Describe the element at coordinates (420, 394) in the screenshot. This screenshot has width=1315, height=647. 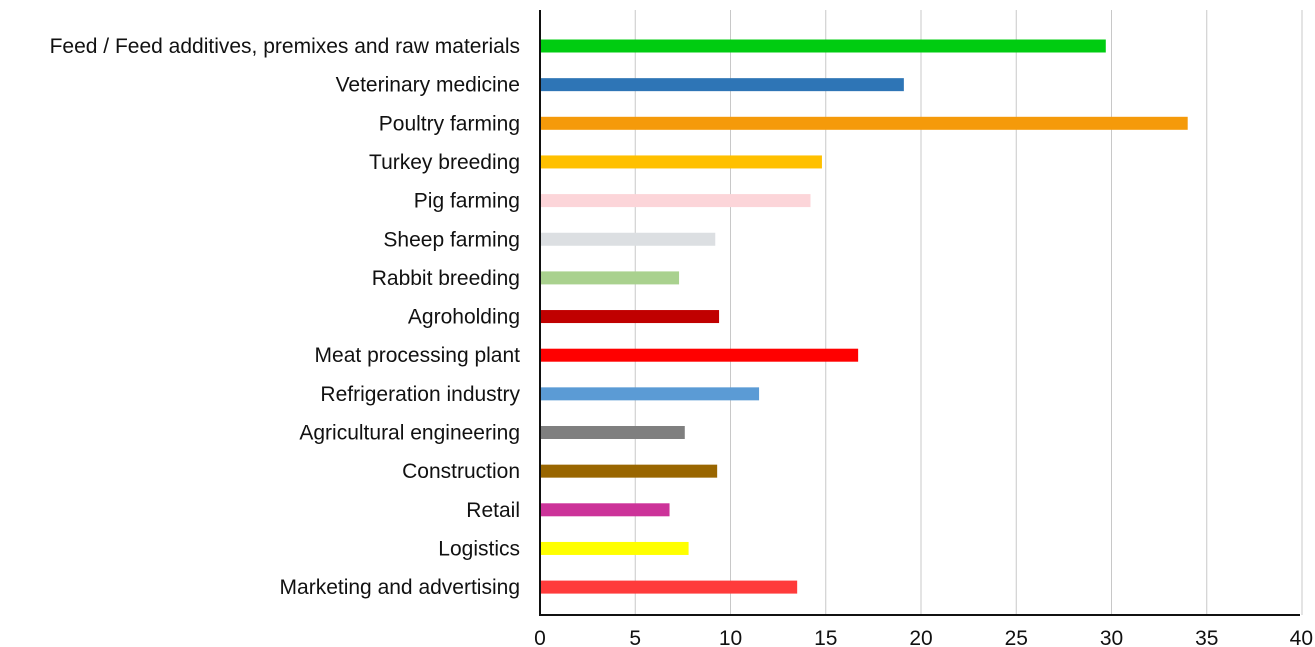
I see `category-label: Refrigeration industry` at that location.